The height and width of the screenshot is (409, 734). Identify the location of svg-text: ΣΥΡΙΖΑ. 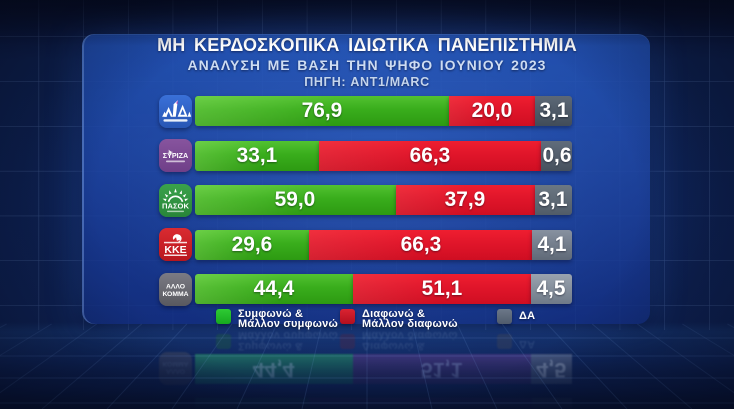
(175, 155).